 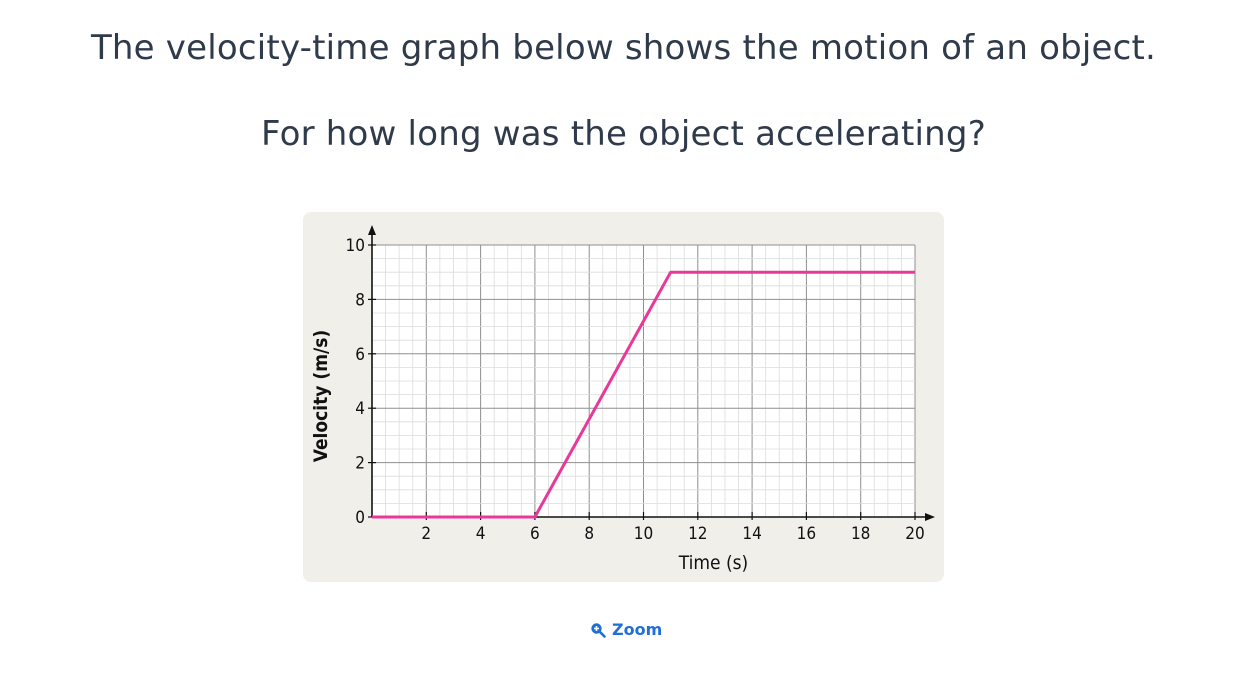 I want to click on y-tick-label: 10, so click(x=355, y=246).